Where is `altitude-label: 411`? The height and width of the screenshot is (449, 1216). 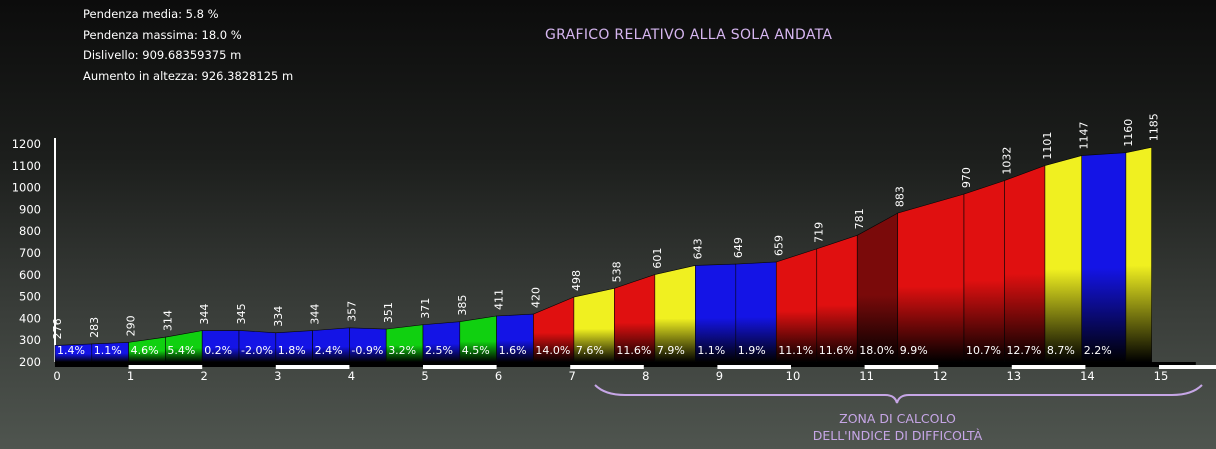 altitude-label: 411 is located at coordinates (499, 299).